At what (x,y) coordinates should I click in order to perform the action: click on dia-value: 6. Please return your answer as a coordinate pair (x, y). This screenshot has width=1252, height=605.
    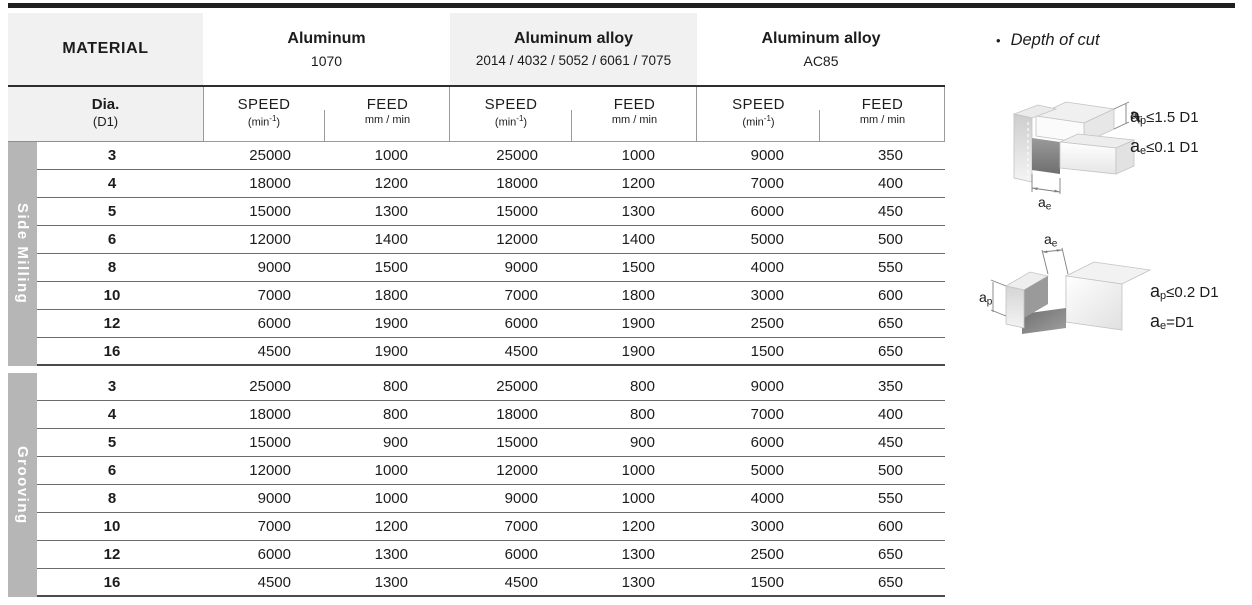
    Looking at the image, I should click on (112, 470).